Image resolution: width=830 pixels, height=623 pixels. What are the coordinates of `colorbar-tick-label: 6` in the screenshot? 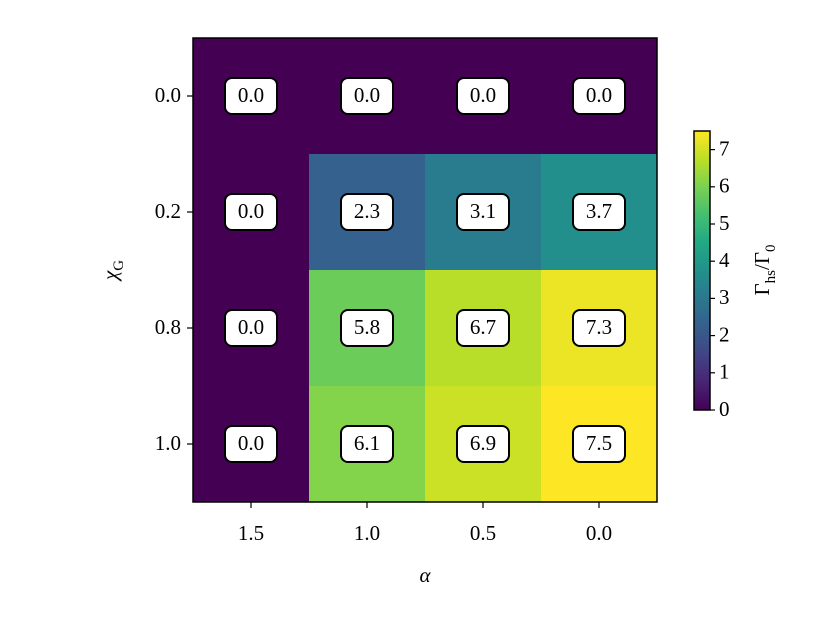 It's located at (724, 186).